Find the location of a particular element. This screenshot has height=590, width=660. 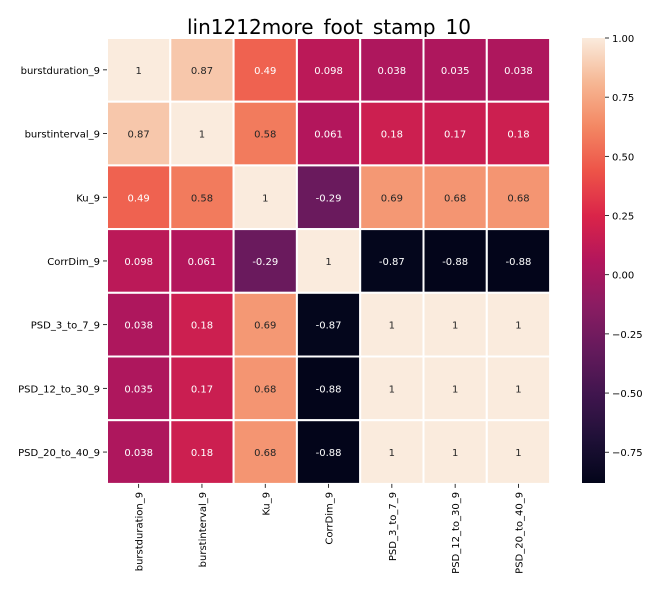

y-tick-label: PSD_20_to_40_9 is located at coordinates (59, 453).